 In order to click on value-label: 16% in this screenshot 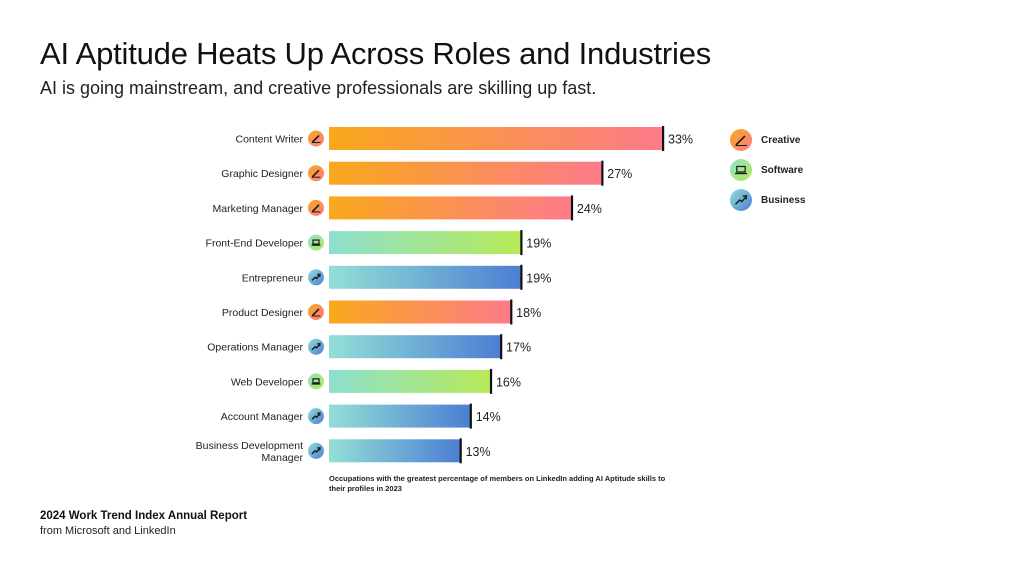, I will do `click(508, 382)`.